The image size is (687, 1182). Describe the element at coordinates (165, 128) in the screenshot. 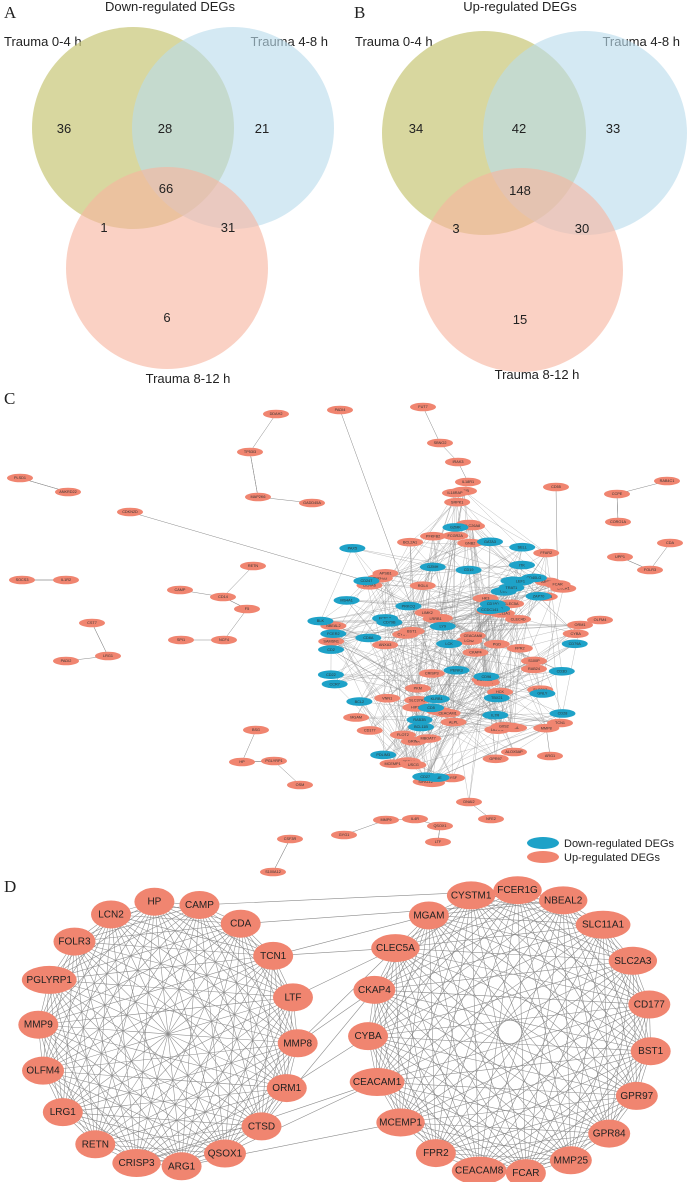

I see `venn-a-ab: 28` at that location.